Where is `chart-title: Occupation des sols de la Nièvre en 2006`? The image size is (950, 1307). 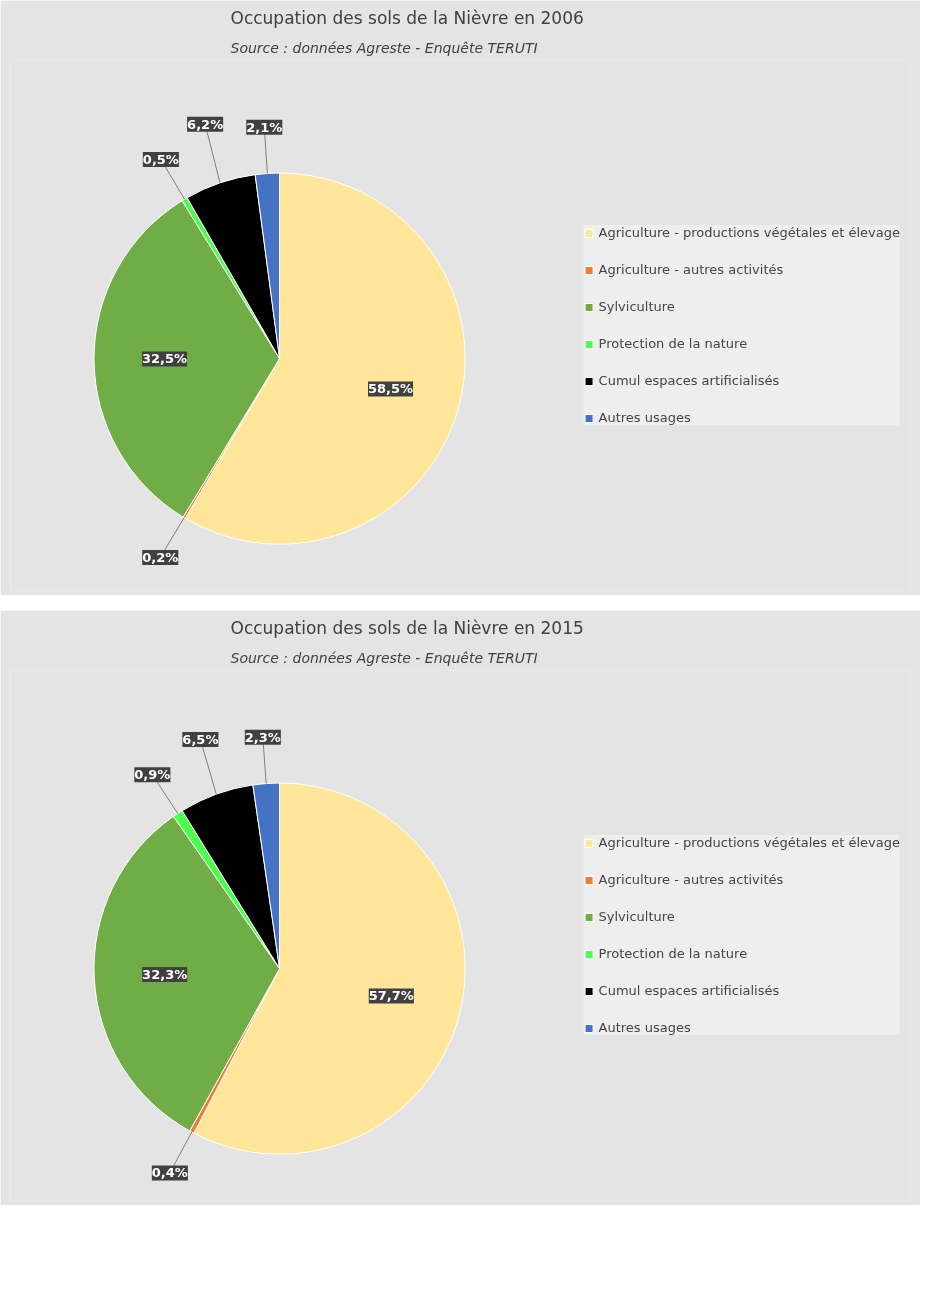
chart-title: Occupation des sols de la Nièvre en 2006 is located at coordinates (407, 17).